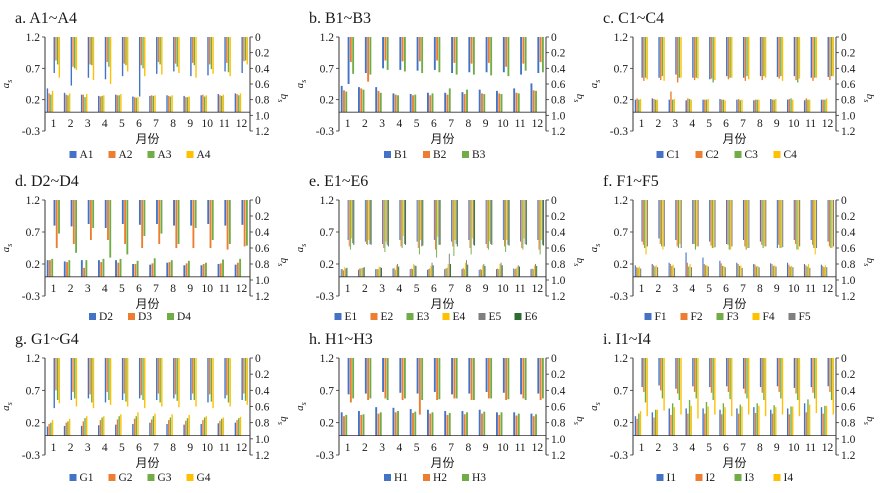  Describe the element at coordinates (157, 379) in the screenshot. I see `bar-bs-g1` at that location.